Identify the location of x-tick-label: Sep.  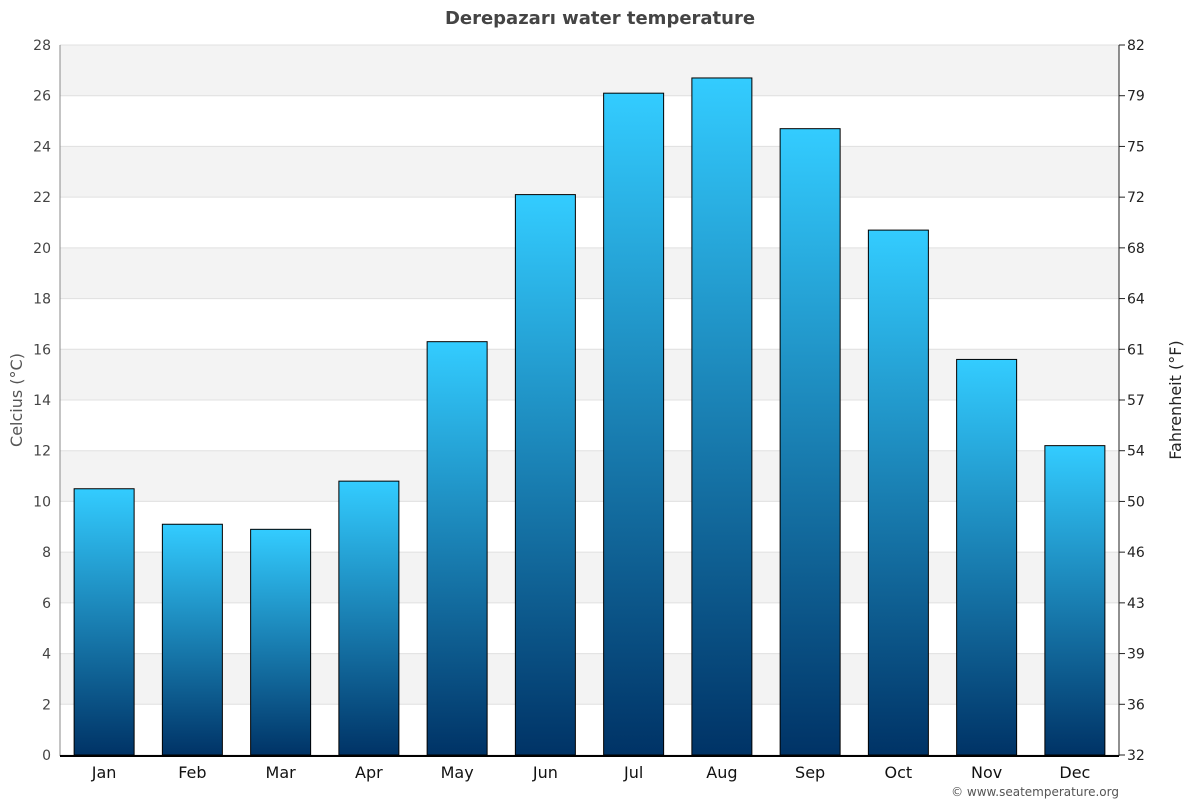
(810, 772).